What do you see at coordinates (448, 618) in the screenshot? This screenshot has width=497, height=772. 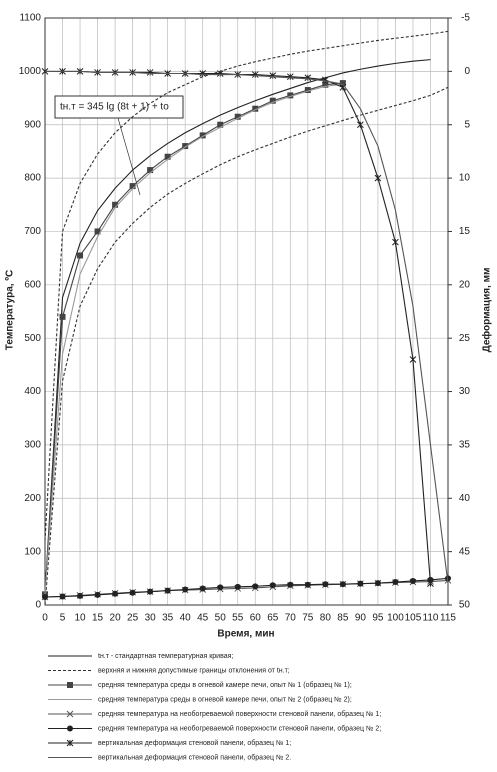 I see `x-tick-label: 115` at bounding box center [448, 618].